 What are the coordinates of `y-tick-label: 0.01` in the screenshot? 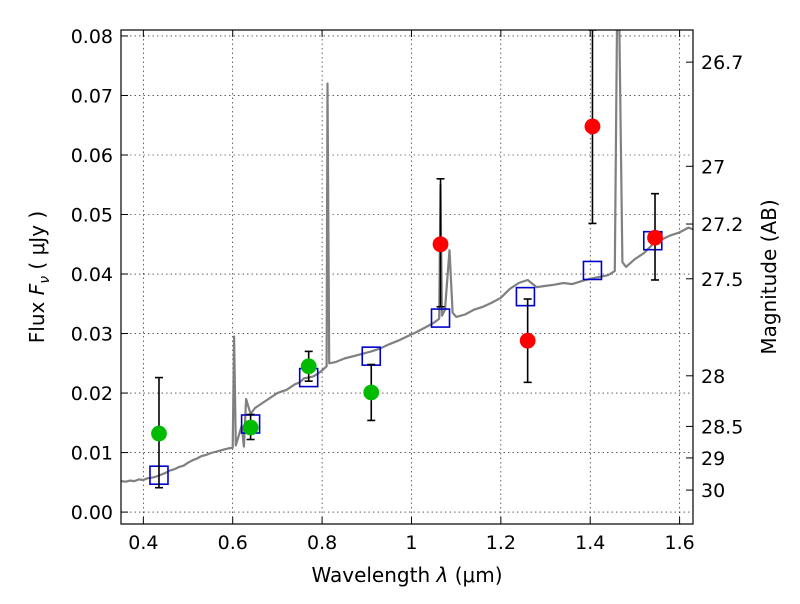 It's located at (92, 454).